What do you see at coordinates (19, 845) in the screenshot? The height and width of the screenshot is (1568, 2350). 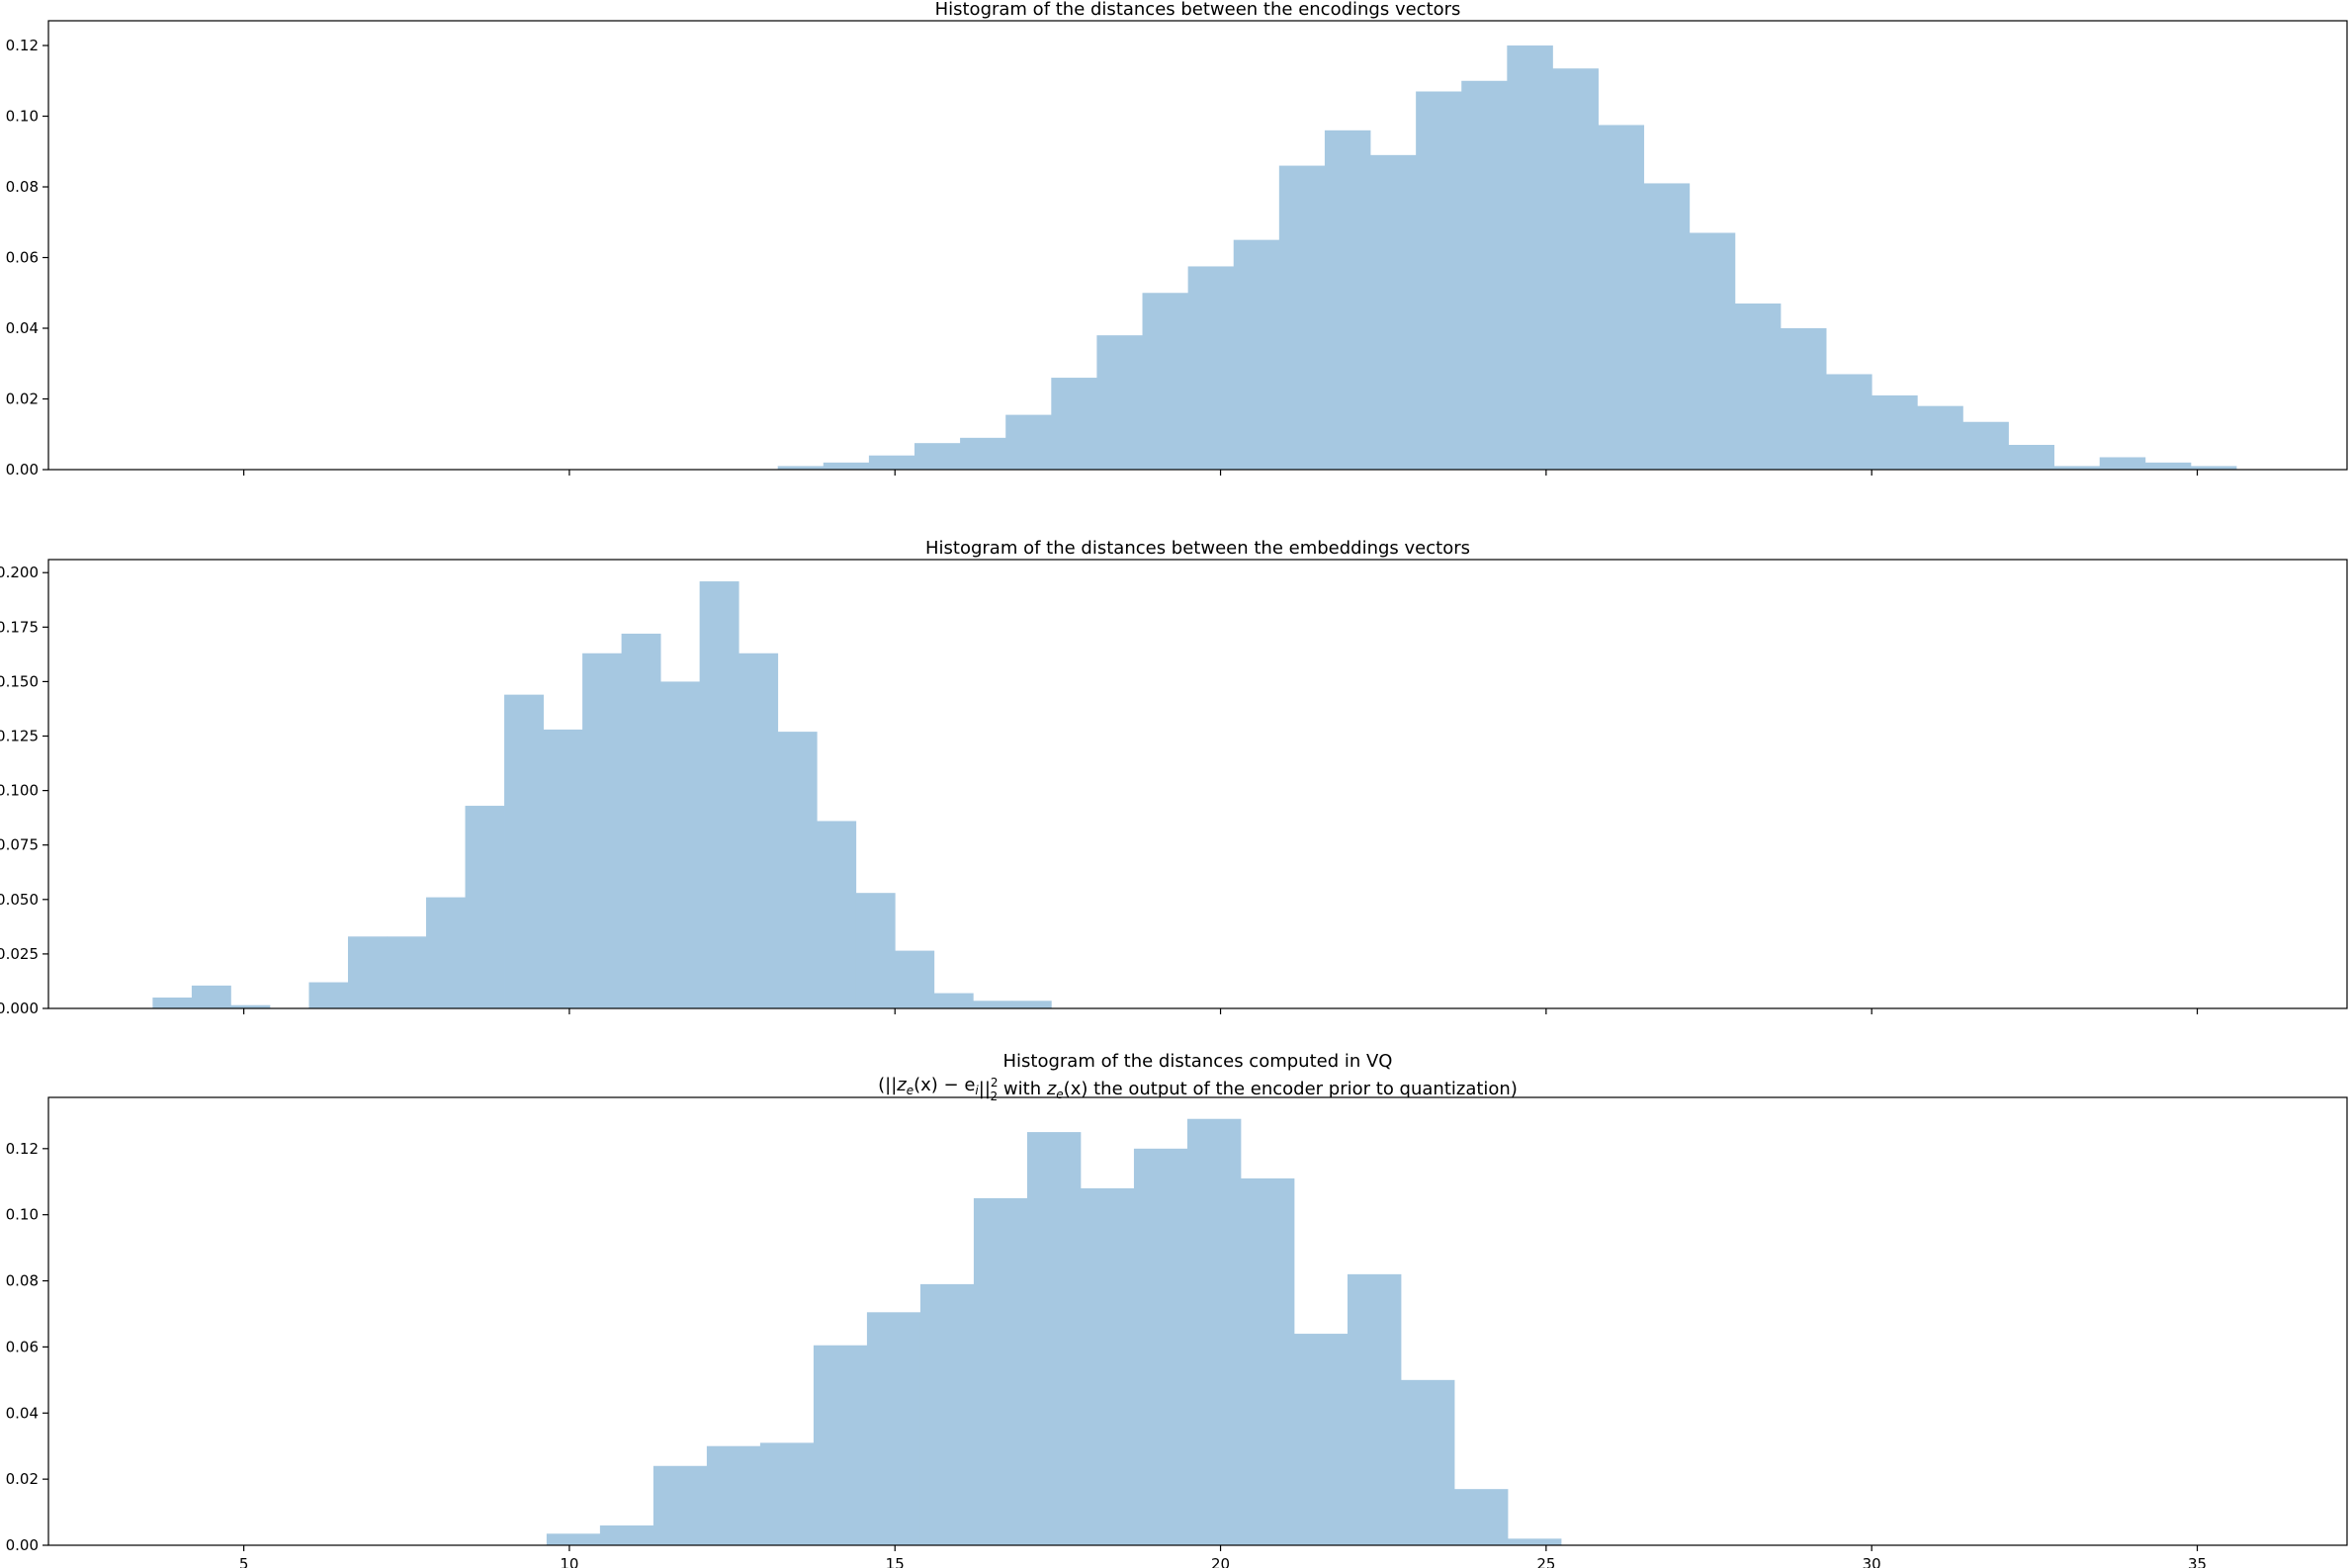 I see `y-tick-label: 0.075` at bounding box center [19, 845].